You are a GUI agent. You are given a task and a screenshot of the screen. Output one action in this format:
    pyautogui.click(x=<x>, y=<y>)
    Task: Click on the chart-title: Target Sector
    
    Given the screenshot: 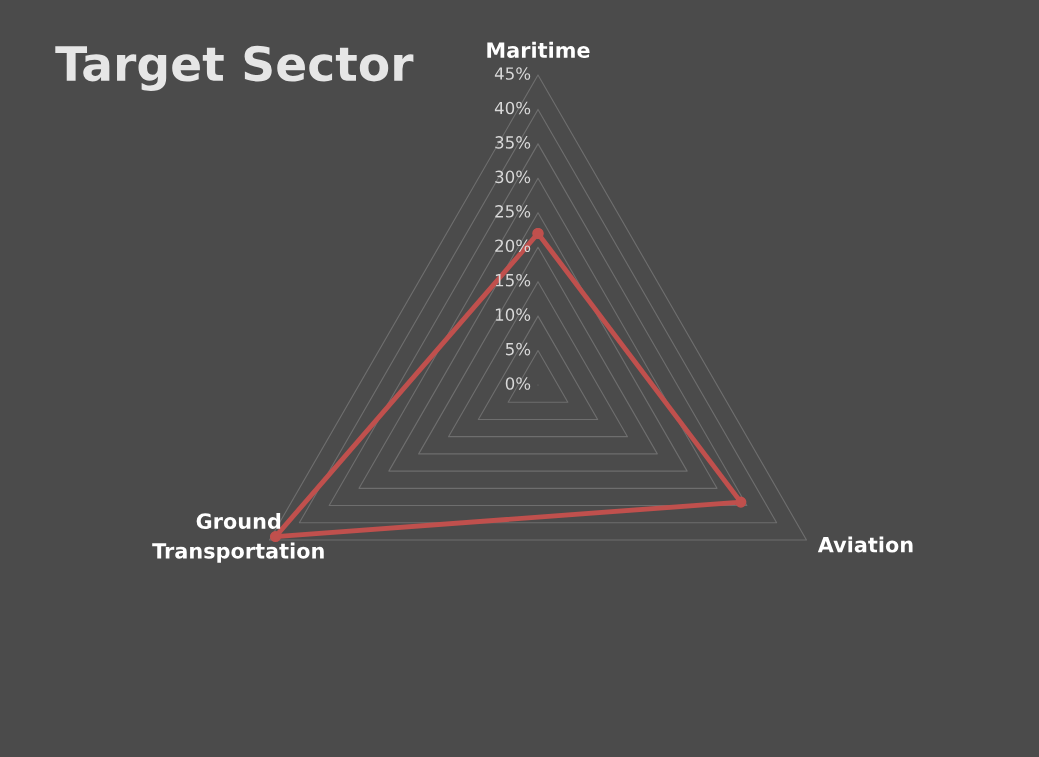 What is the action you would take?
    pyautogui.click(x=234, y=68)
    